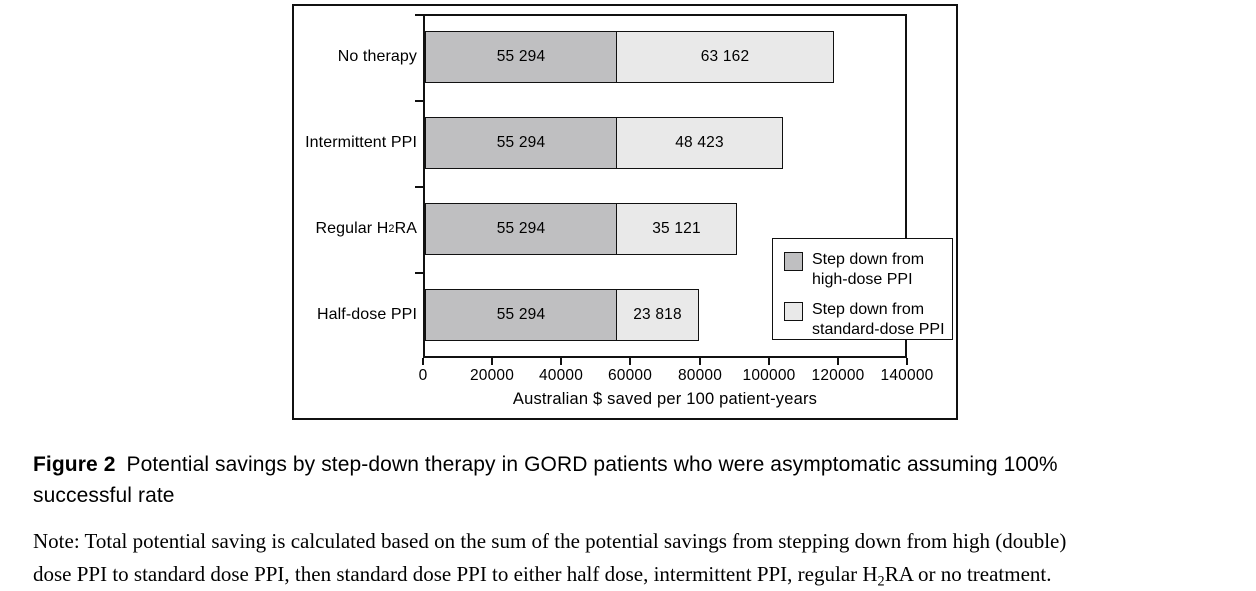 The height and width of the screenshot is (591, 1256). What do you see at coordinates (793, 261) in the screenshot?
I see `legend-swatch-high-dose` at bounding box center [793, 261].